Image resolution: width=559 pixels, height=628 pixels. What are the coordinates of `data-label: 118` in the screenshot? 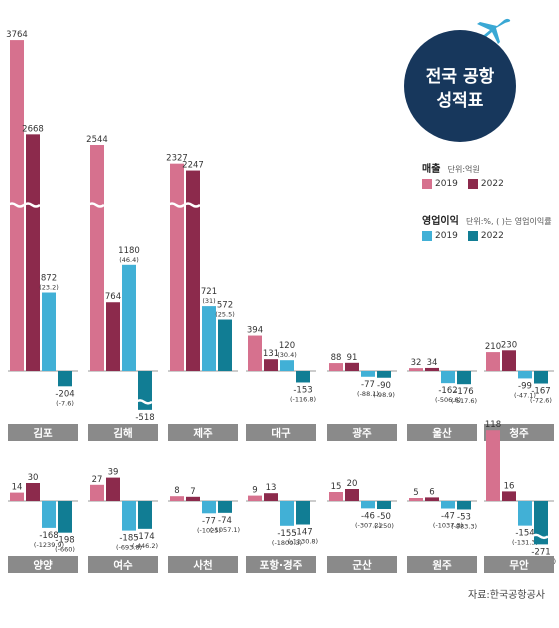 It's located at (493, 425).